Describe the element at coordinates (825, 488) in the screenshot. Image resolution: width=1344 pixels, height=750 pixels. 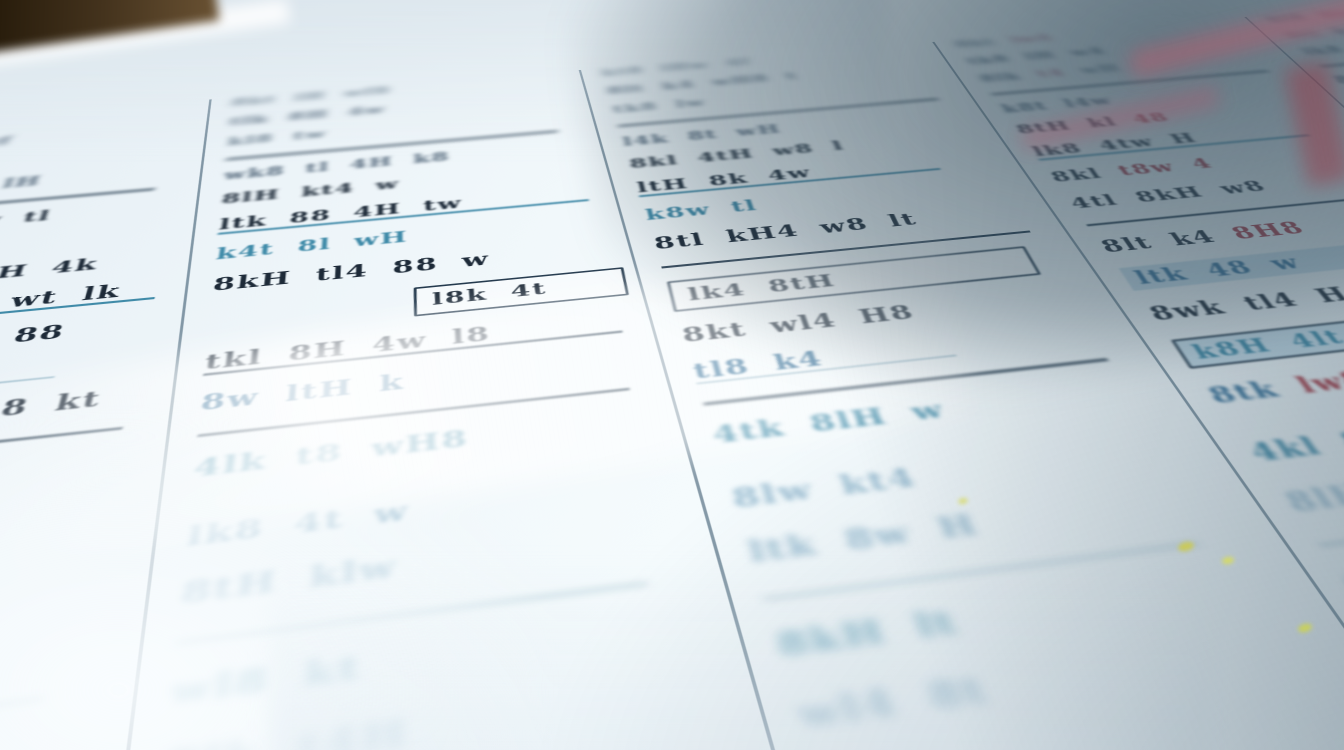
I see `pseudo-text-row: 8lw kt4` at that location.